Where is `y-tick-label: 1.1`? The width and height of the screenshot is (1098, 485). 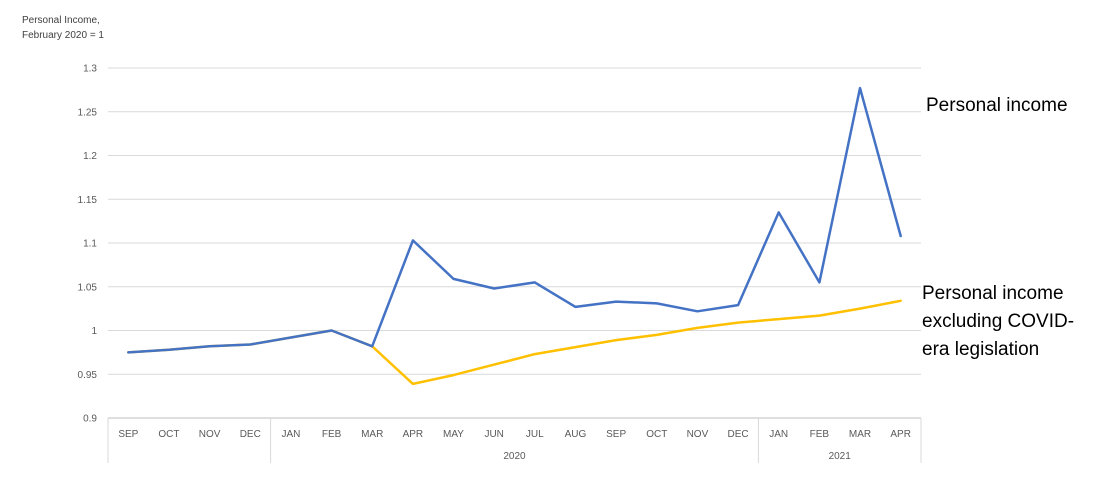
y-tick-label: 1.1 is located at coordinates (90, 244).